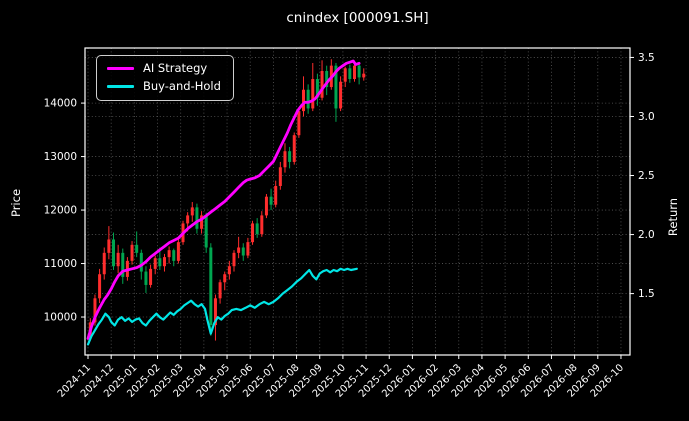 The image size is (689, 421). I want to click on legend-item-buy-and-hold: Buy-and-Hold, so click(164, 86).